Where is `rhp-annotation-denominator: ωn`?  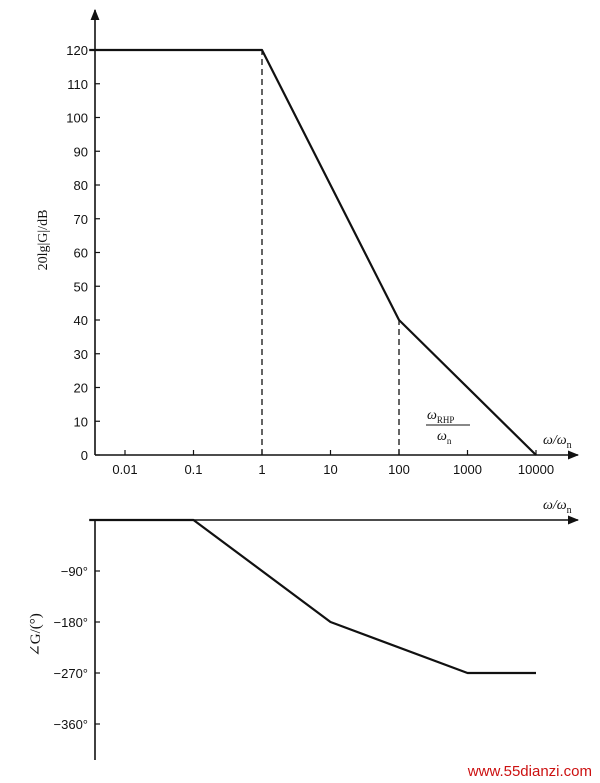
rhp-annotation-denominator: ωn is located at coordinates (444, 437).